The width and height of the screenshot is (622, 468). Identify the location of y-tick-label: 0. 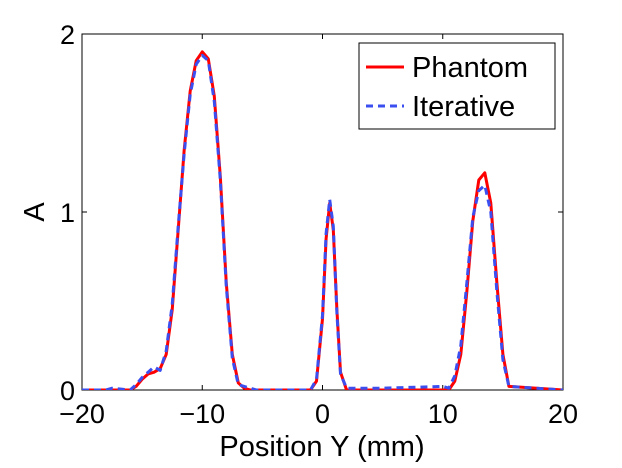
(67, 391).